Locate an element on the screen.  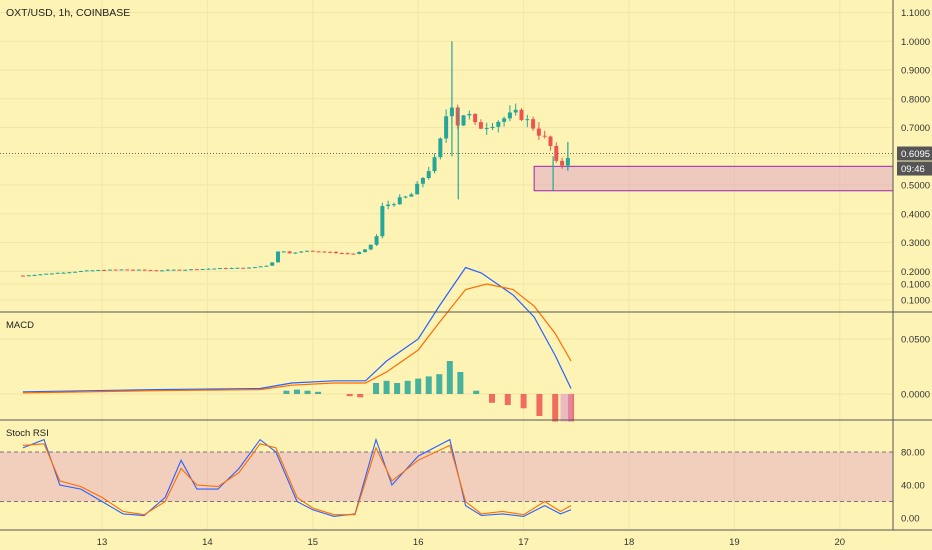
price-tick-label: 0.1000 is located at coordinates (915, 301).